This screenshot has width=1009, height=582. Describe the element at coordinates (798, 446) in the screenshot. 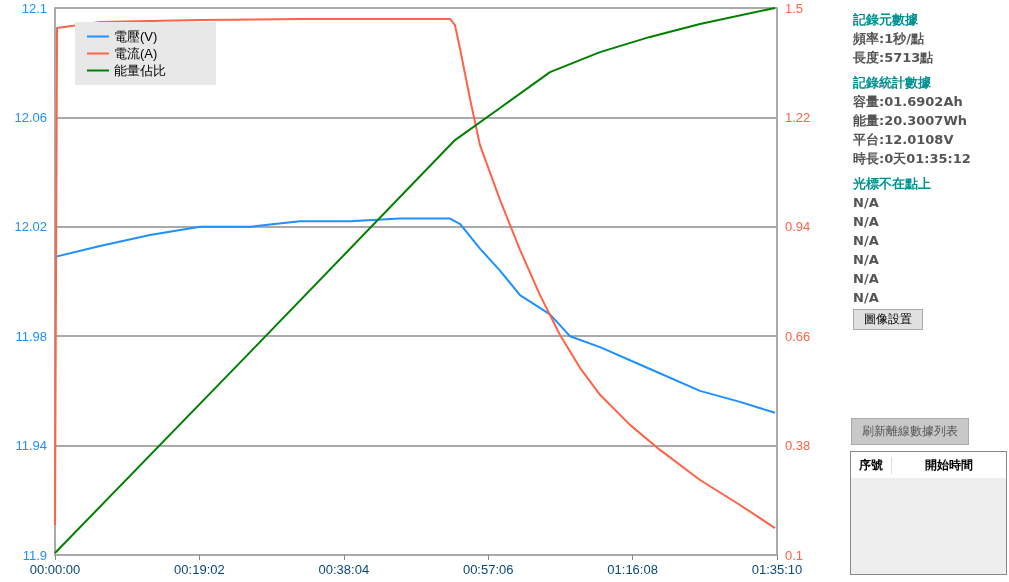

I see `y2-tick-label: 0.38` at that location.